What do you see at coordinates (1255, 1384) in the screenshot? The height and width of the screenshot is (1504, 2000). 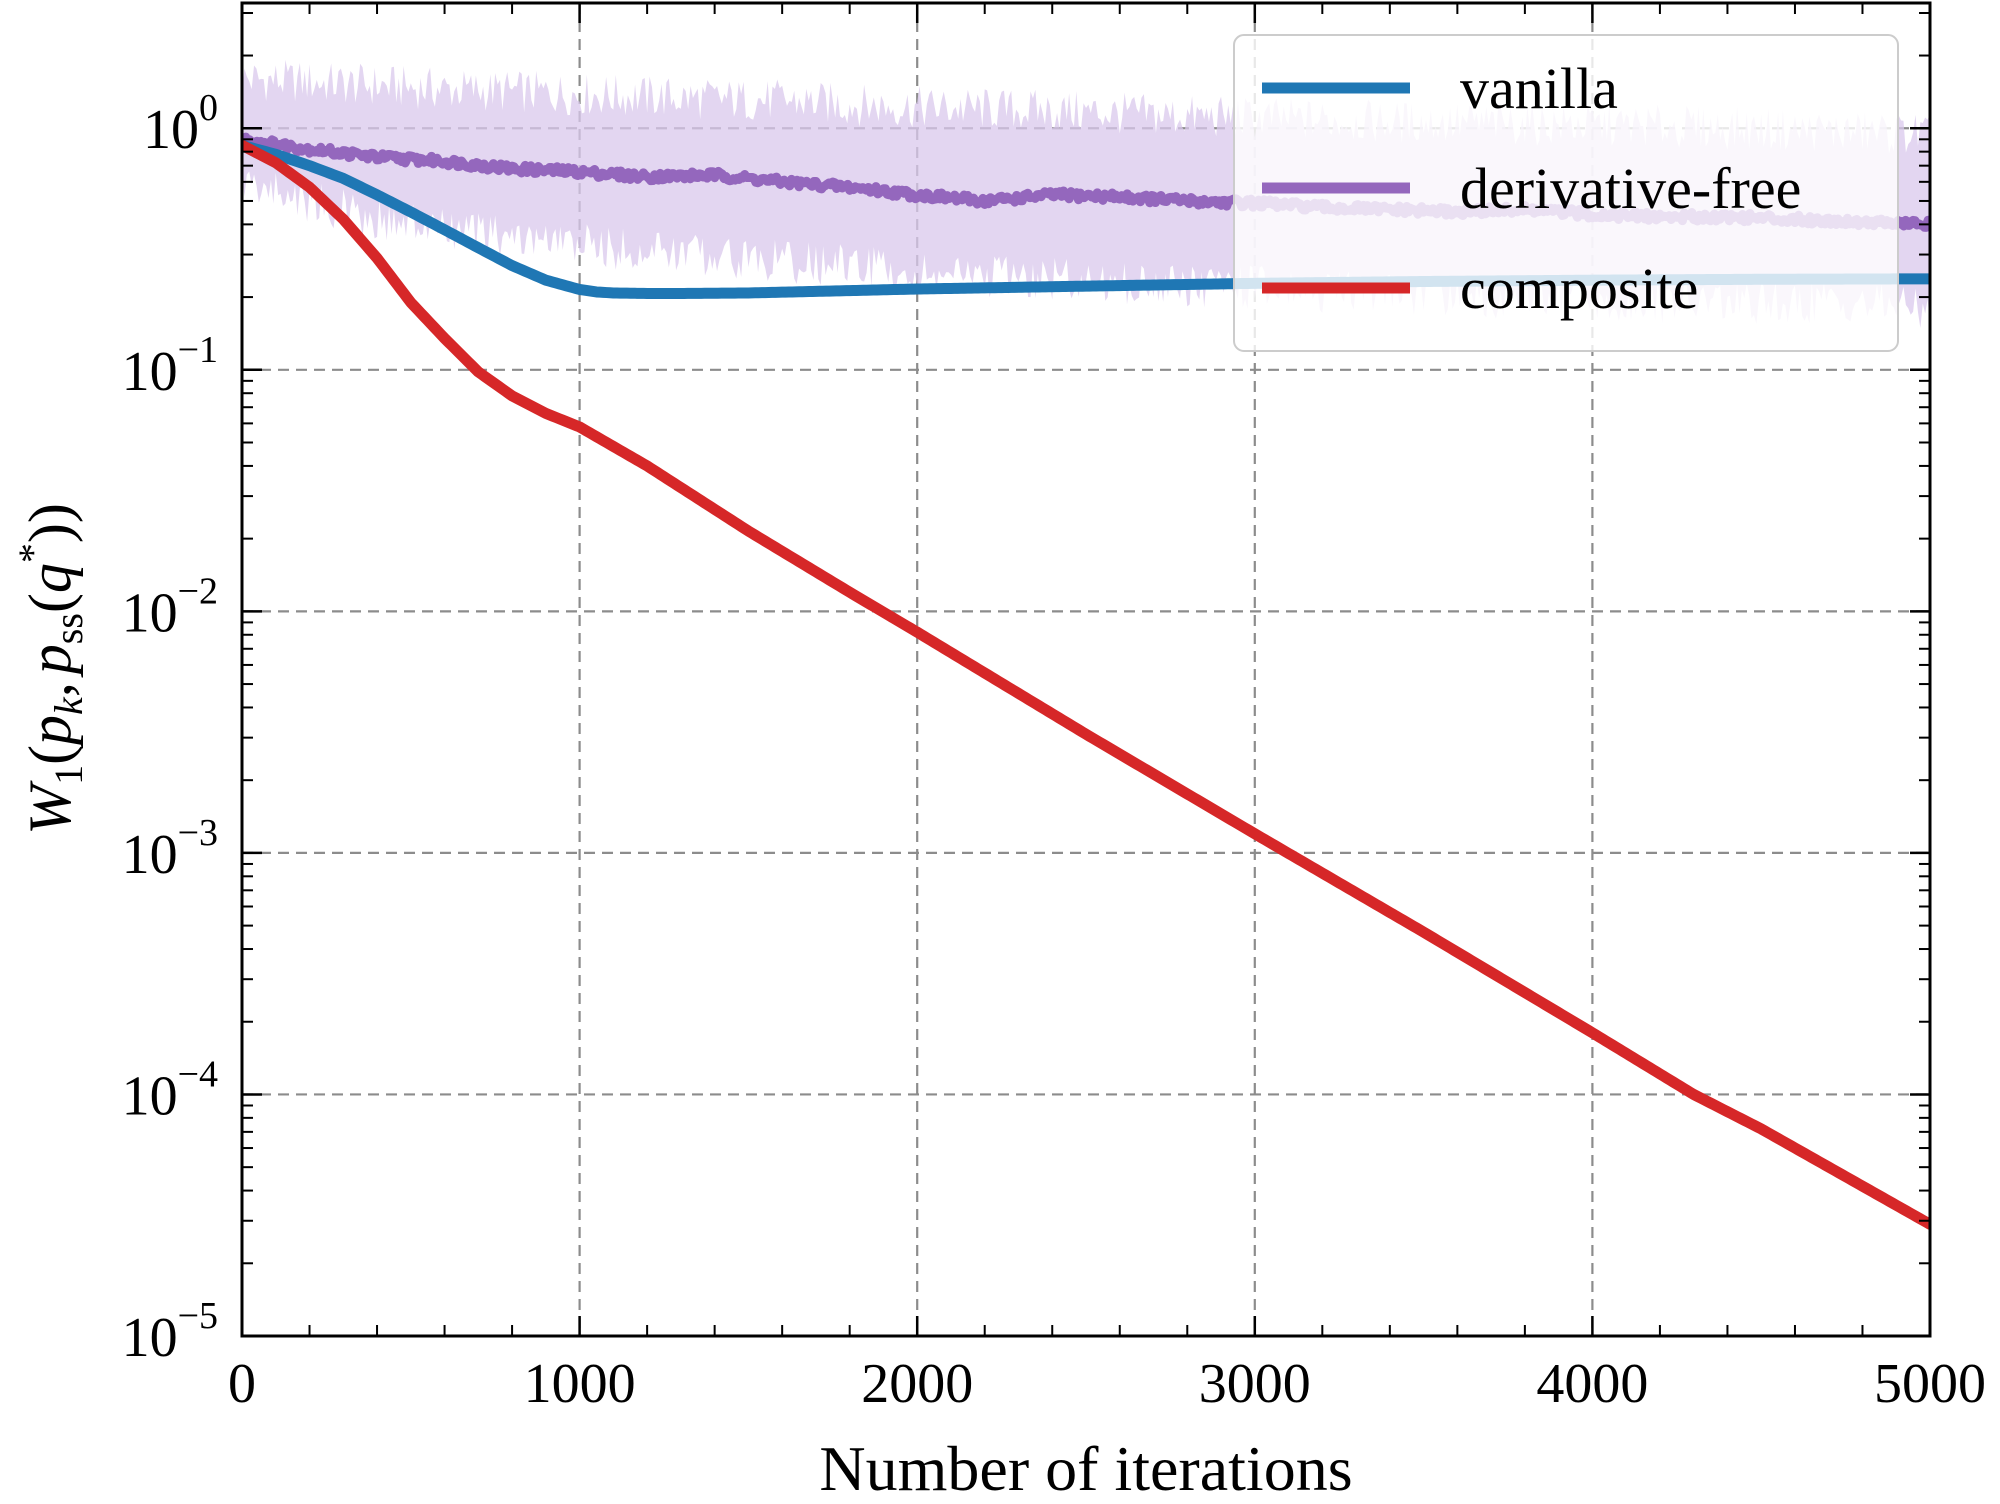 I see `x-tick-label: 3000` at bounding box center [1255, 1384].